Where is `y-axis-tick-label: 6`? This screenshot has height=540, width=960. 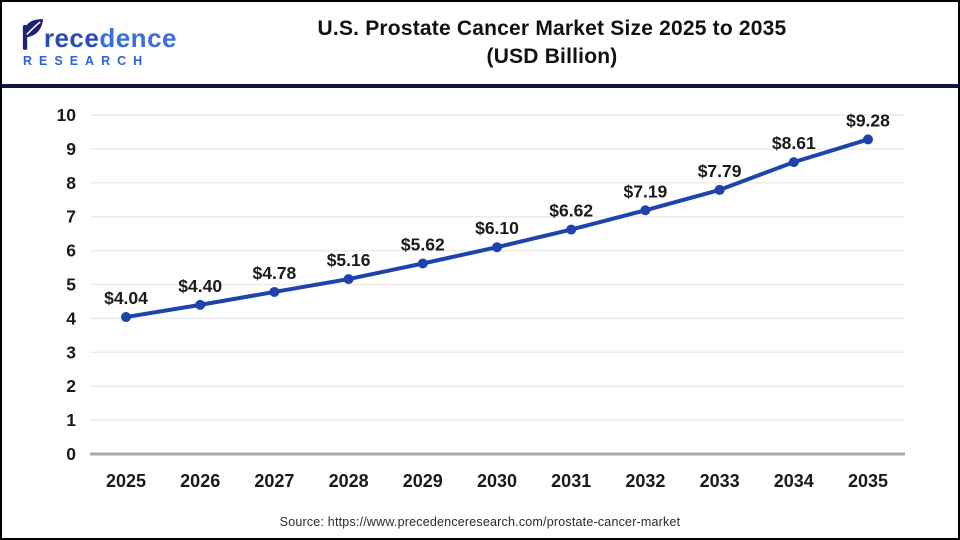 y-axis-tick-label: 6 is located at coordinates (71, 251).